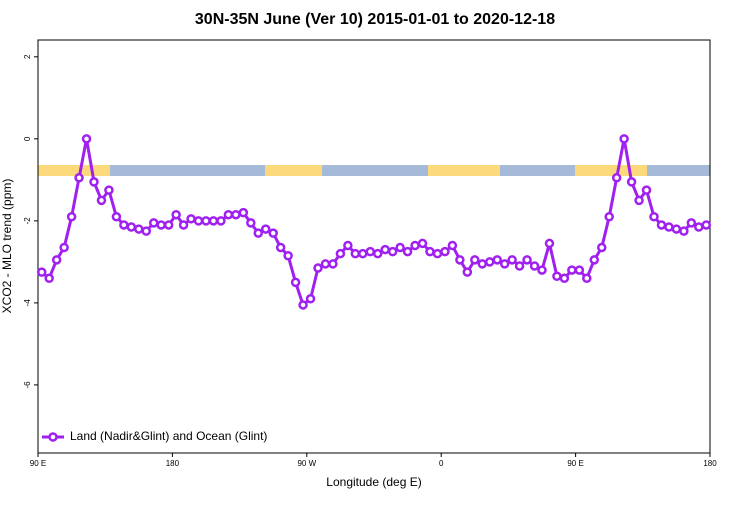 This screenshot has width=750, height=505. Describe the element at coordinates (373, 482) in the screenshot. I see `x-axis-label: Longitude (deg E)` at that location.